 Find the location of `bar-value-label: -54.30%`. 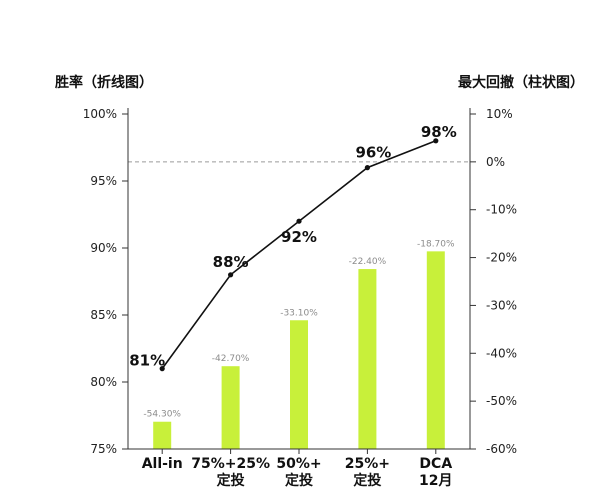

bar-value-label: -54.30% is located at coordinates (162, 415).